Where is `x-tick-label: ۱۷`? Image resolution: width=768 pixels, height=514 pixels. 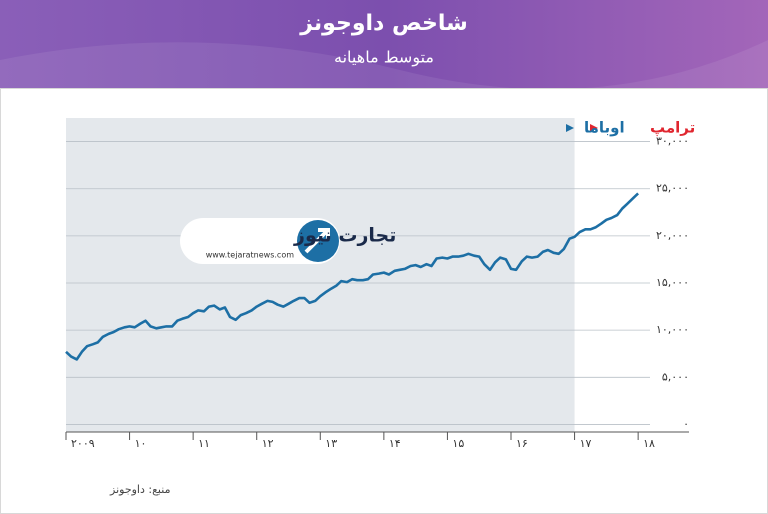
x-tick-label: ۱۷ is located at coordinates (586, 443).